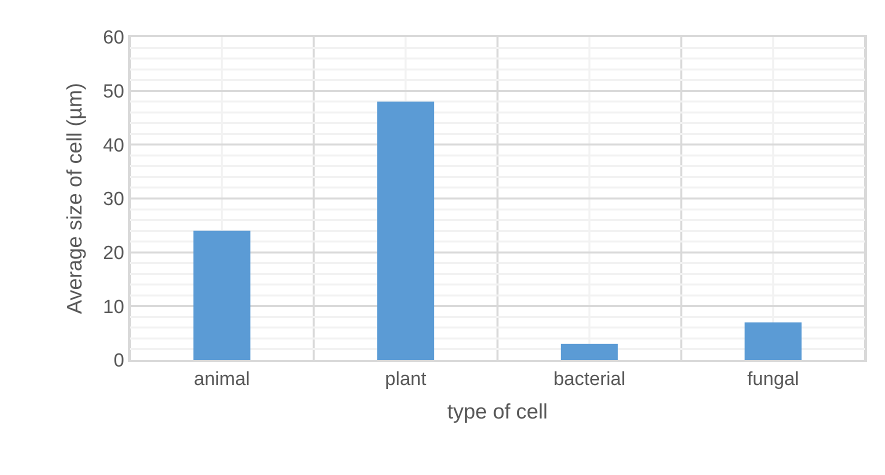 The image size is (885, 475). I want to click on y-tick-label: 10, so click(113, 307).